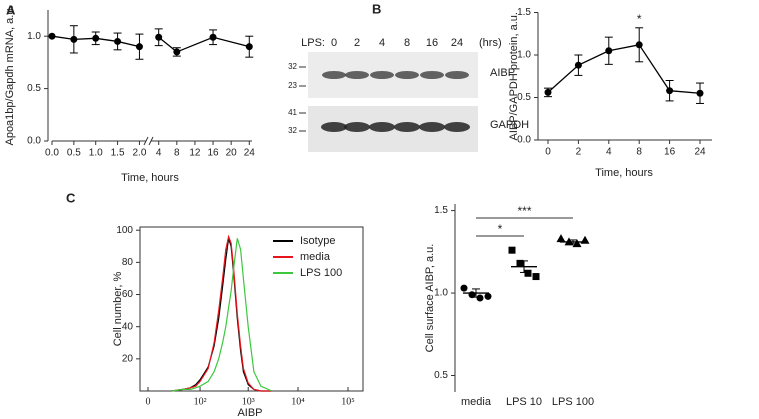  What do you see at coordinates (128, 294) in the screenshot?
I see `y-tick-label: 60` at bounding box center [128, 294].